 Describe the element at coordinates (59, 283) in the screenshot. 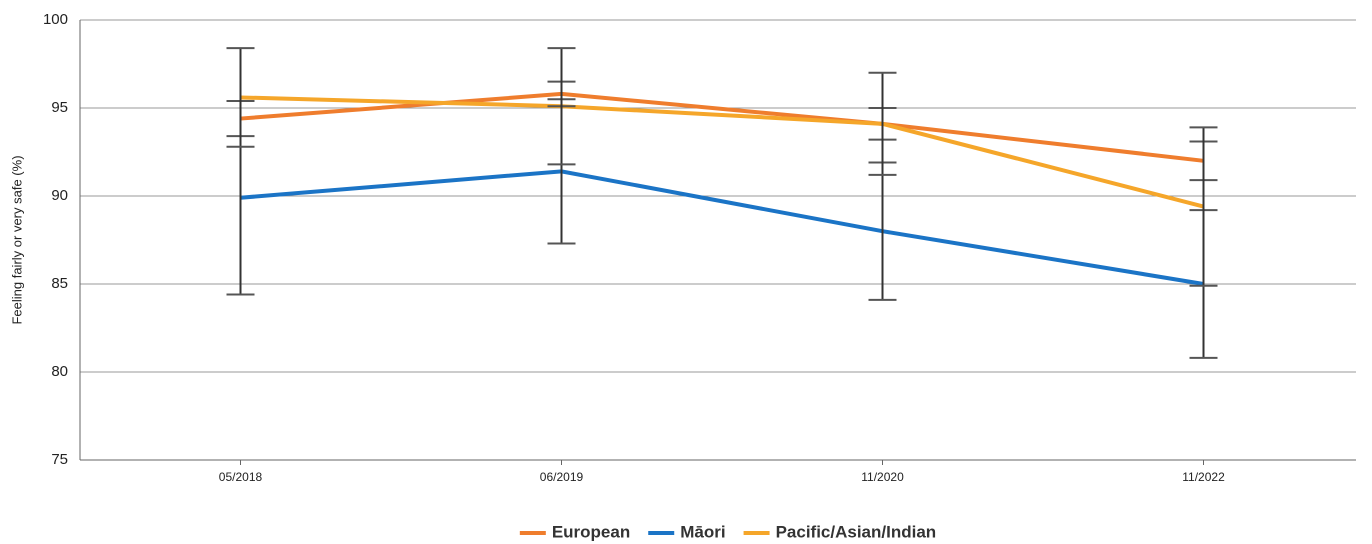

I see `y-tick-label: 85` at that location.